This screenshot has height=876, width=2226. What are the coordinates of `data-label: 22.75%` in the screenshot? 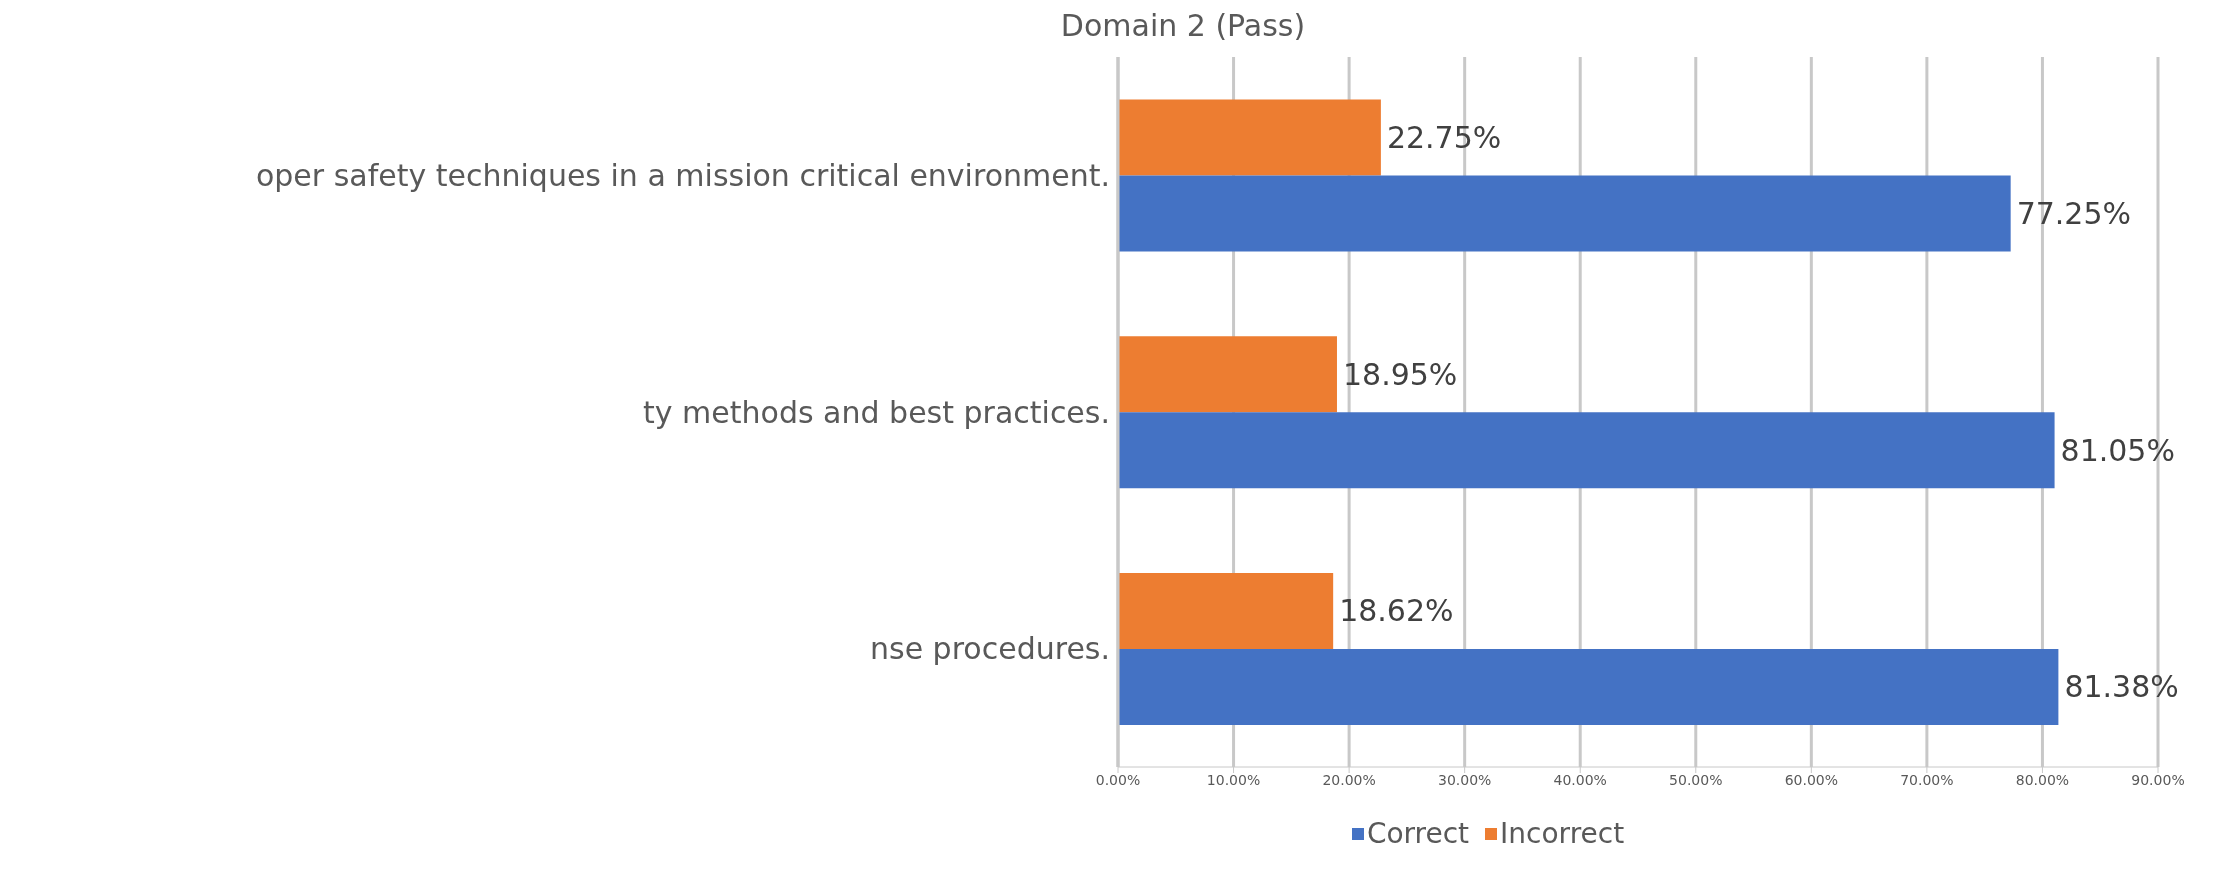 It's located at (1444, 138).